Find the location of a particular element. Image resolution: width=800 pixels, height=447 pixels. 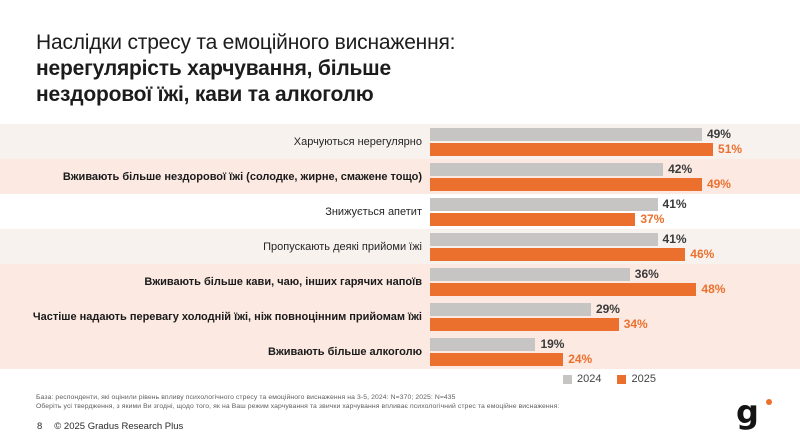

legend-item-2024: 2024 is located at coordinates (582, 379).